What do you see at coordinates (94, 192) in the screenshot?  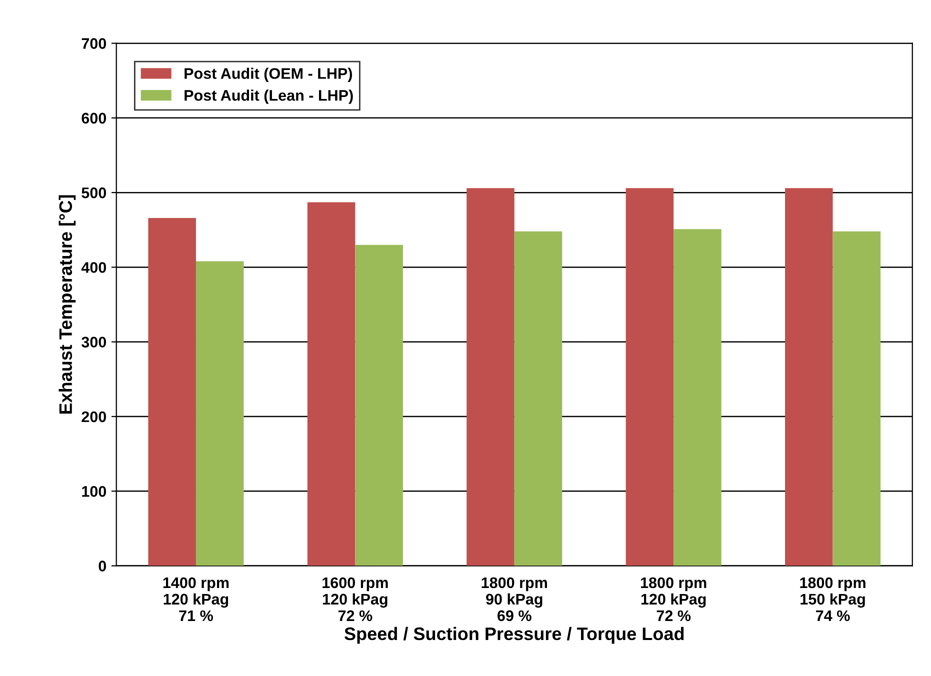 I see `y-tick-label: 500` at bounding box center [94, 192].